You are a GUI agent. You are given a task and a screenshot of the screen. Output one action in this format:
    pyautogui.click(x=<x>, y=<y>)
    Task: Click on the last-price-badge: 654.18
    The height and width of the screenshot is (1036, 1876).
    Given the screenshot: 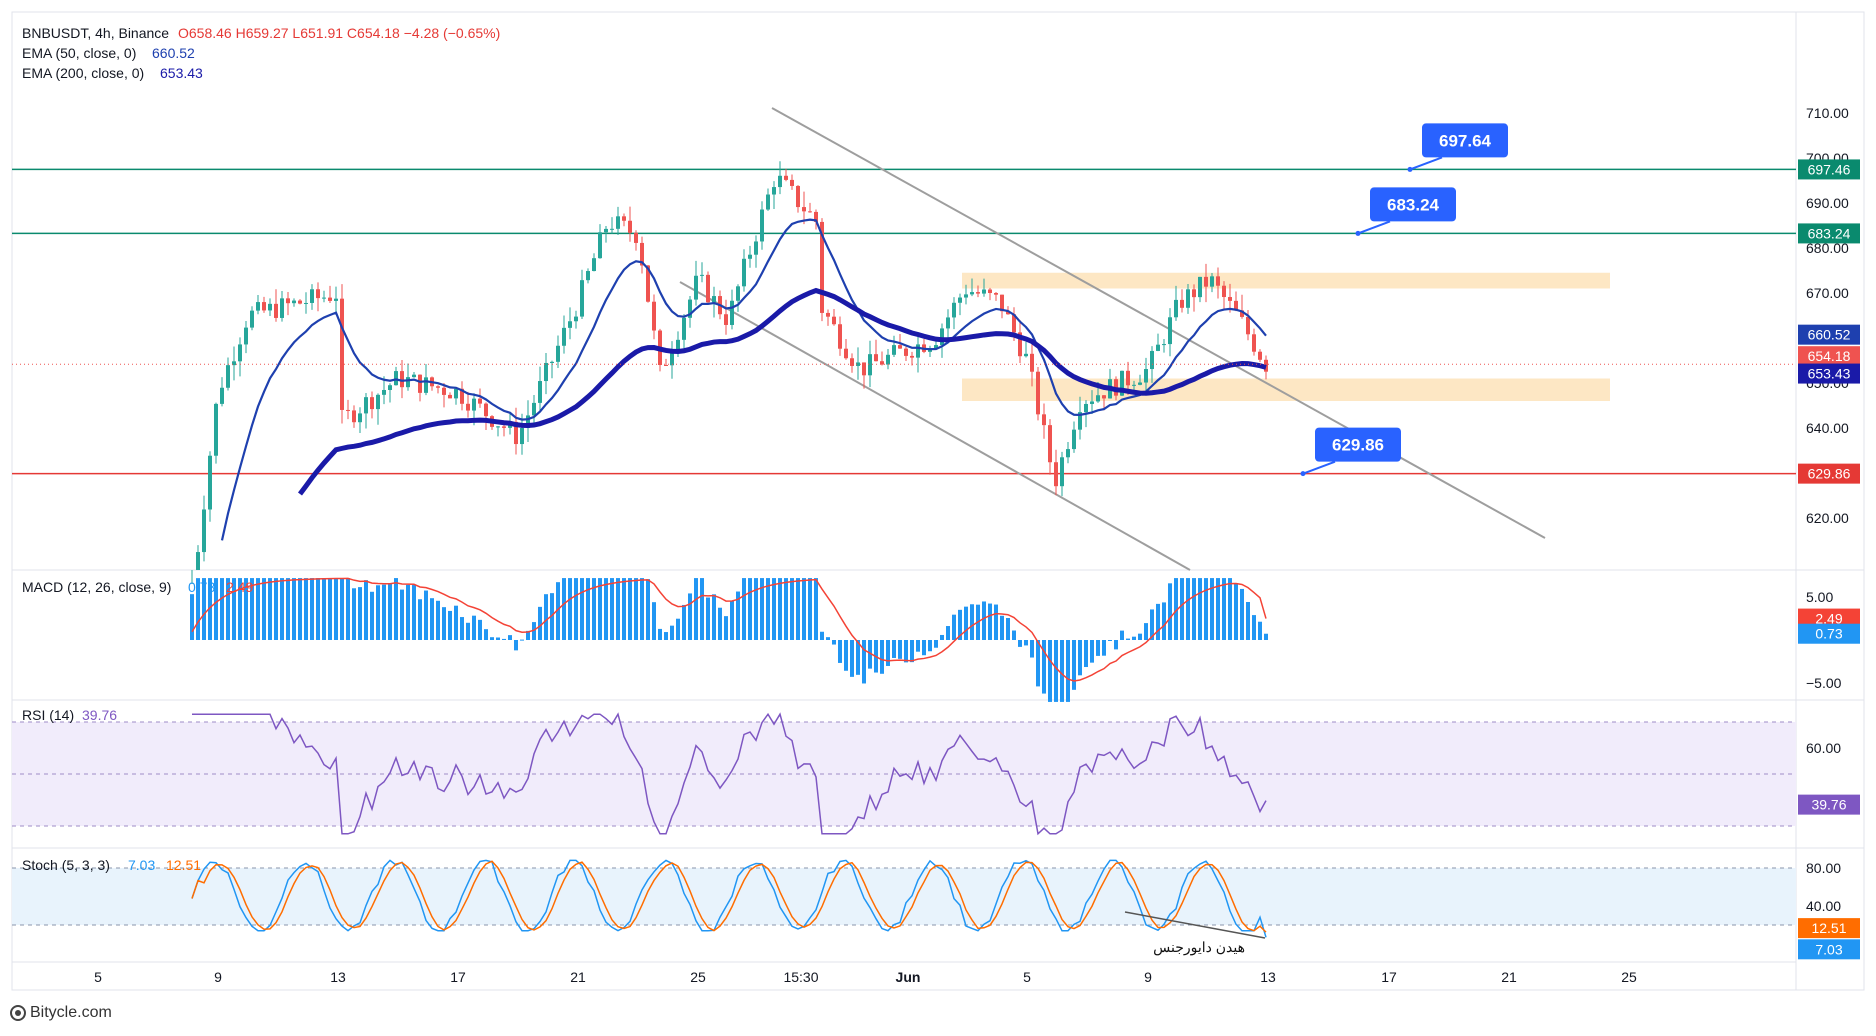 What is the action you would take?
    pyautogui.click(x=1829, y=356)
    